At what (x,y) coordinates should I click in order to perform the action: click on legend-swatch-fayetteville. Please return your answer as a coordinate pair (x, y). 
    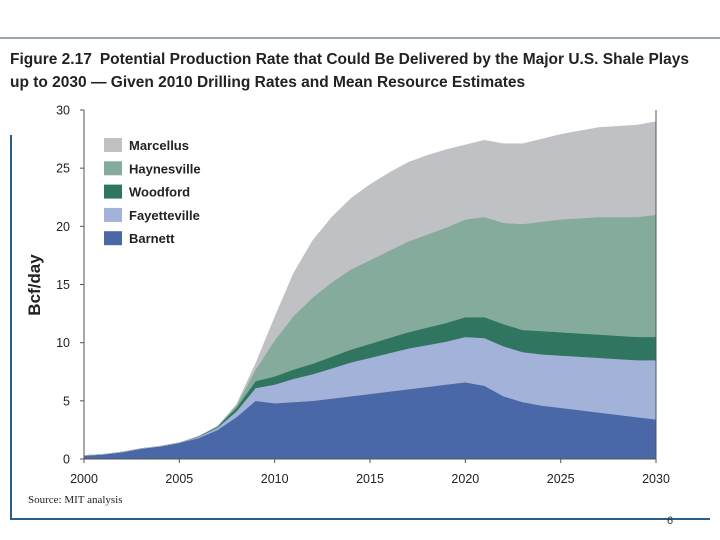
    Looking at the image, I should click on (113, 214).